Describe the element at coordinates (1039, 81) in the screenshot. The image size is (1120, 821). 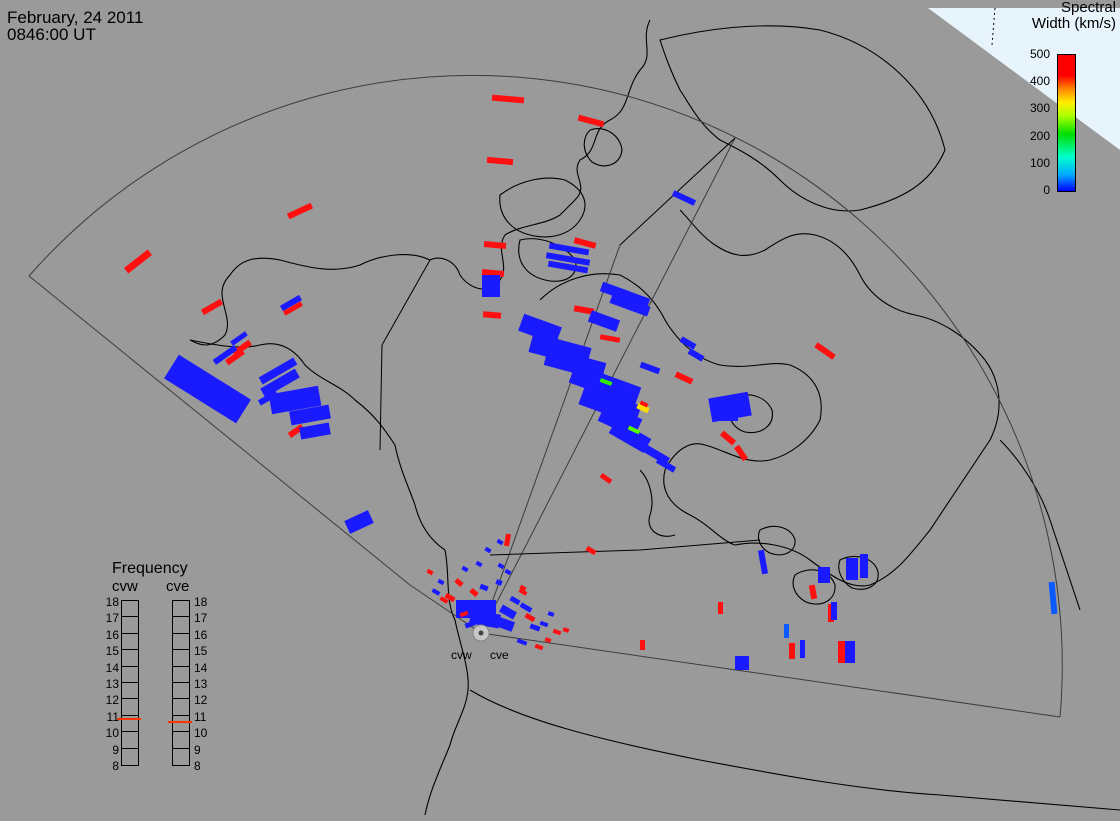
I see `colorbar-tick-label: 400` at that location.